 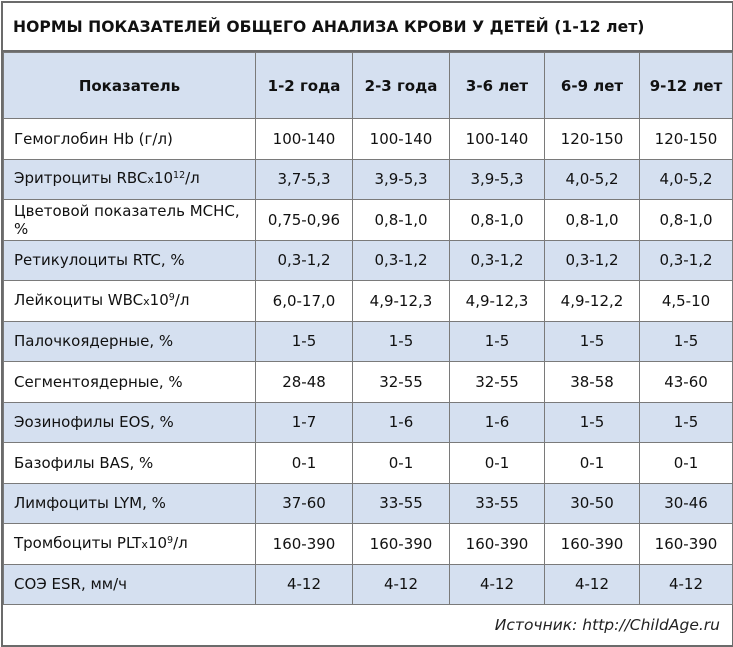 I want to click on row-label: Лимфоциты LYM, %, so click(x=129, y=503).